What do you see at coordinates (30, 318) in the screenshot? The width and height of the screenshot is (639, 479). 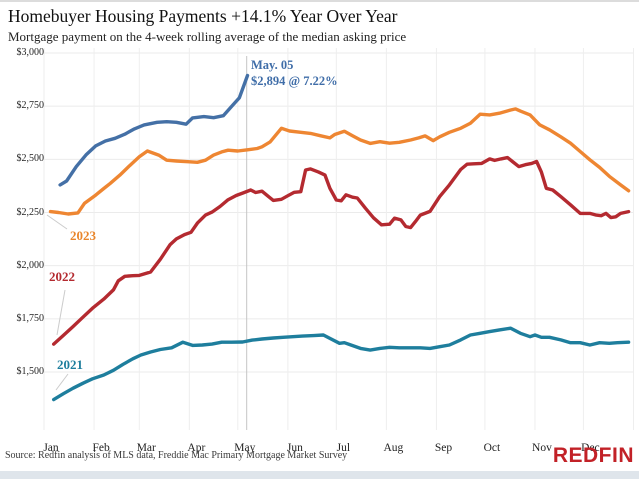 I see `y-tick-label: $1,750` at bounding box center [30, 318].